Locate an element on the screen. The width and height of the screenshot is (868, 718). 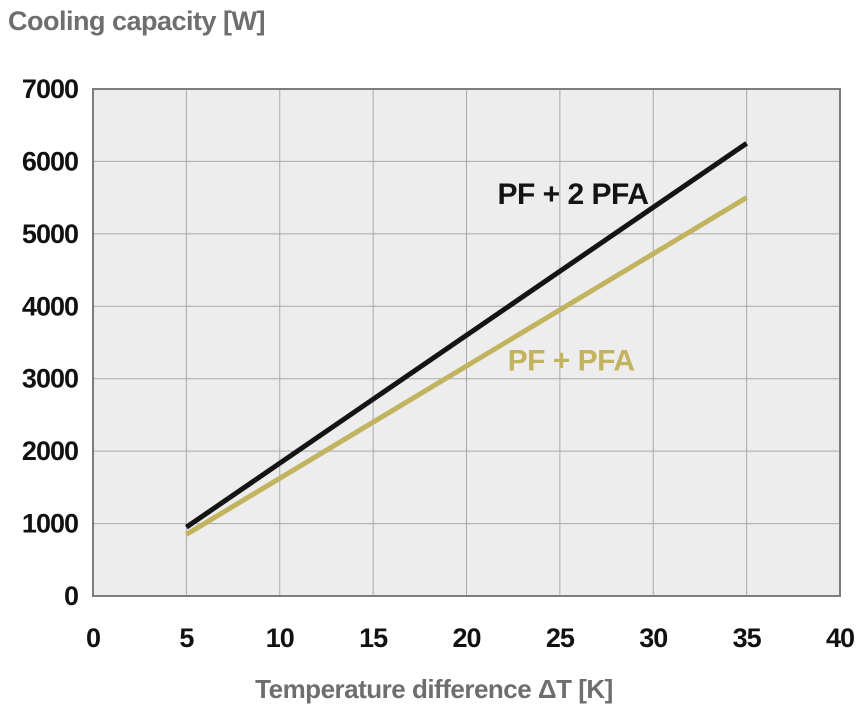
y-tick-label-4000: 4000 is located at coordinates (50, 306).